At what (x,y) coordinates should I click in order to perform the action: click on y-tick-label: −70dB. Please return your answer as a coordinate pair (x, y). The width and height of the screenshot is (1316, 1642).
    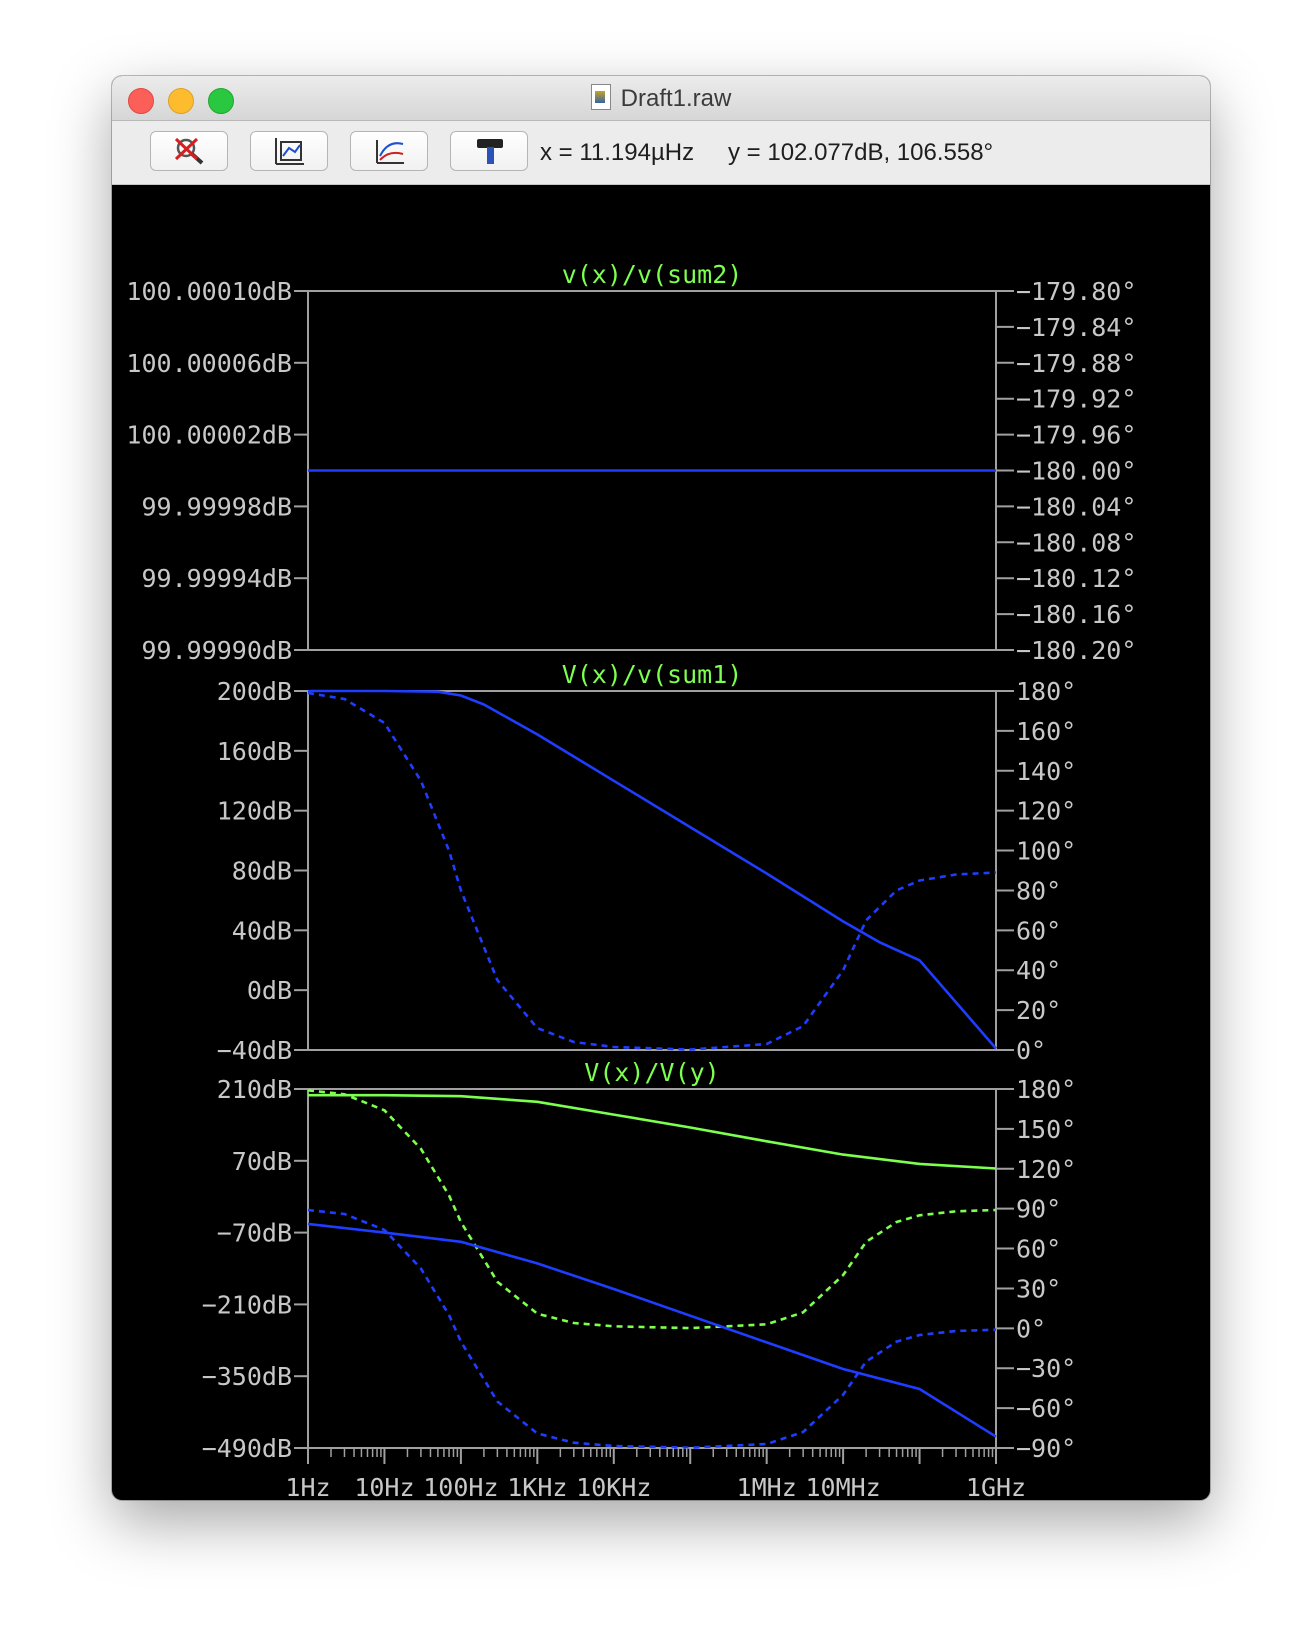
    Looking at the image, I should click on (254, 1233).